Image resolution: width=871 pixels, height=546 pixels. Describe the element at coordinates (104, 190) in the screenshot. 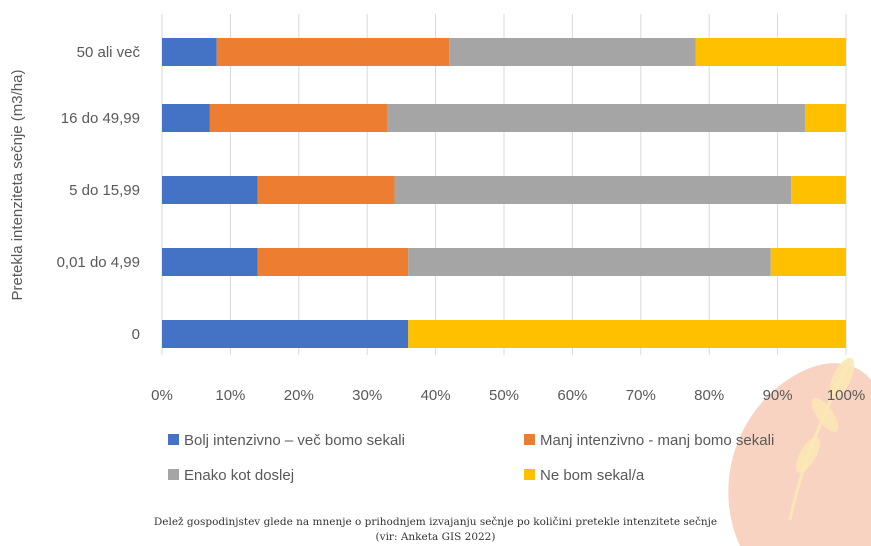

I see `category-label: 5 do 15,99` at that location.